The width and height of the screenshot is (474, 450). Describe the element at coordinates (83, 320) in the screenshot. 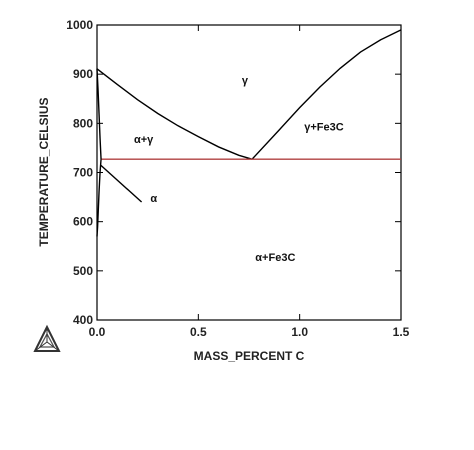

I see `y-tick-label: 400` at that location.